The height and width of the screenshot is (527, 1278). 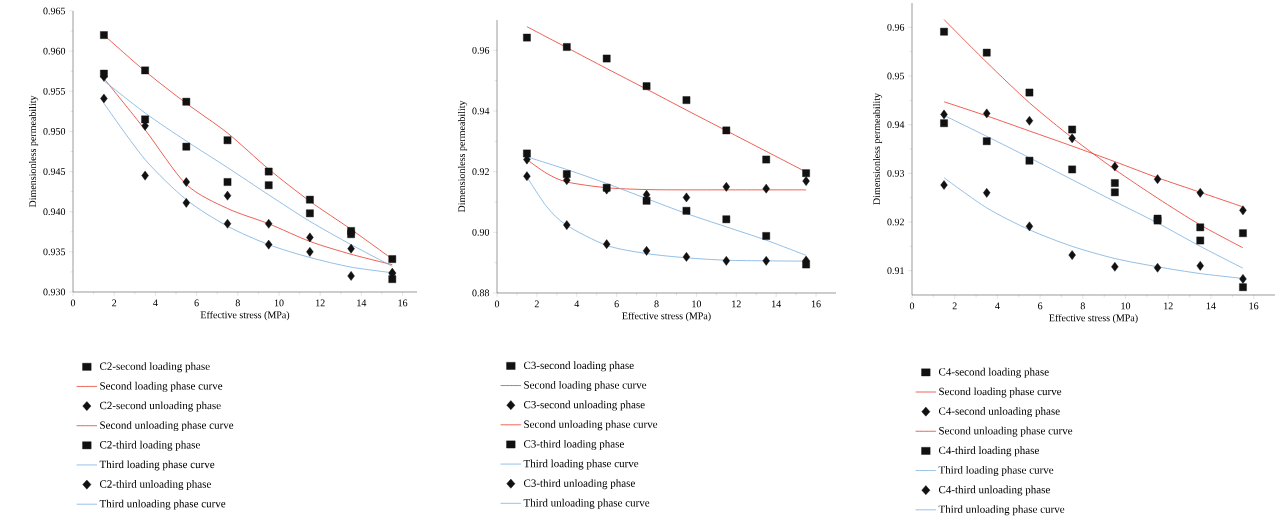 I want to click on legend-label: C2-second unloading phase, so click(x=160, y=406).